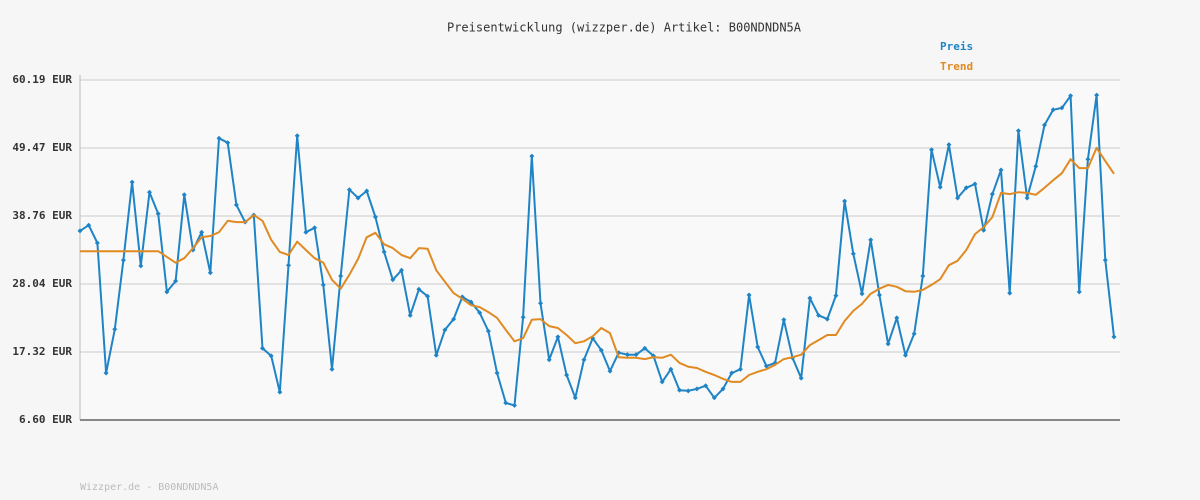  Describe the element at coordinates (956, 66) in the screenshot. I see `legend-label: Trend` at that location.